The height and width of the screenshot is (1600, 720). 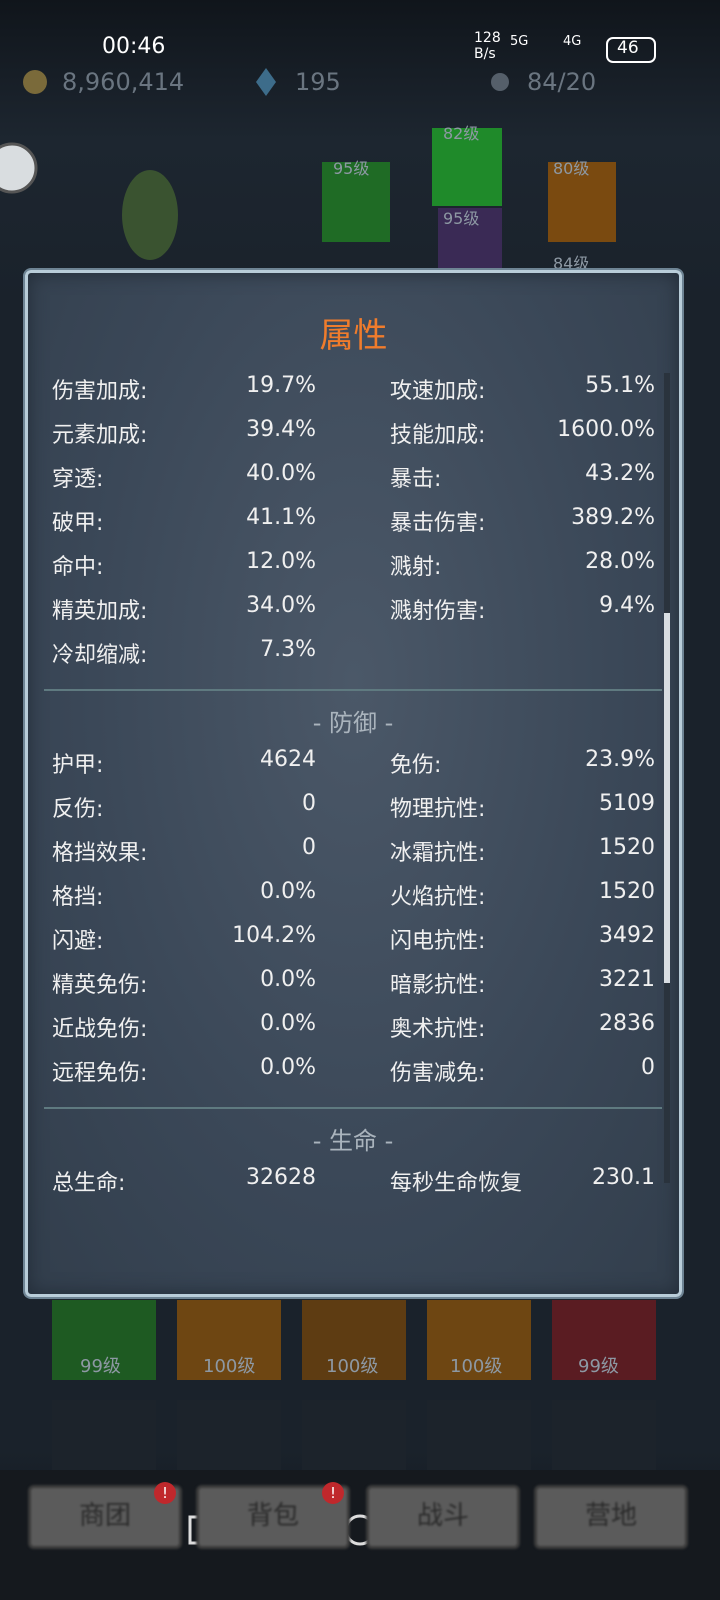 I want to click on stat-label: 精英免伤:, so click(x=100, y=985).